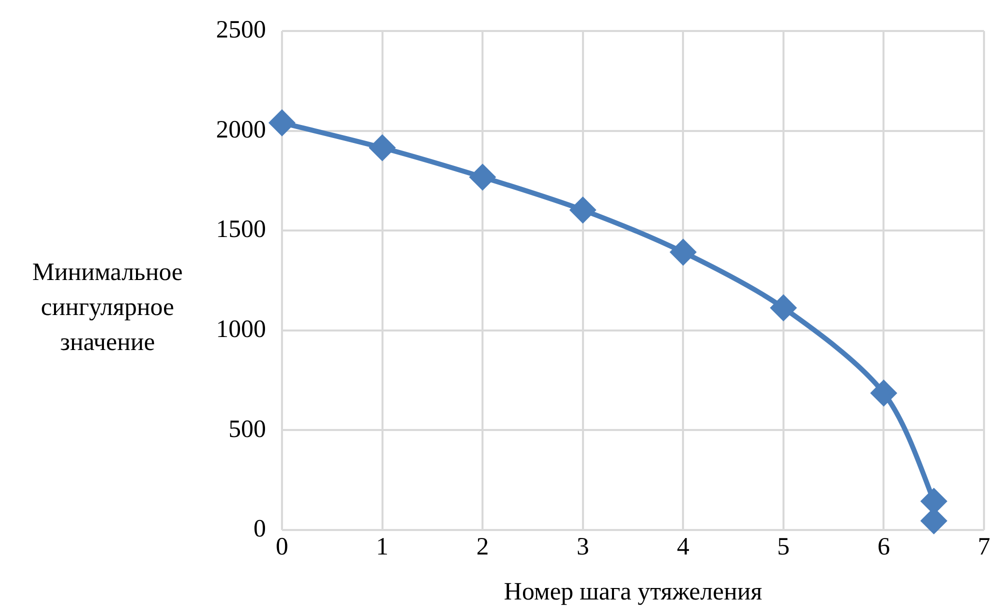  I want to click on x-tick-label: 3, so click(583, 547).